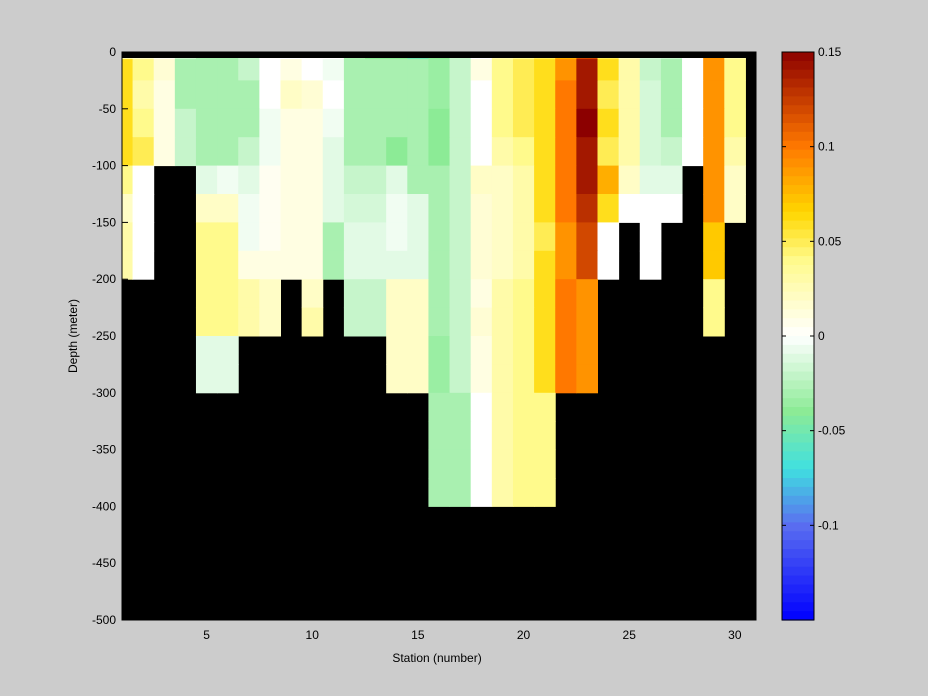 This screenshot has height=696, width=928. Describe the element at coordinates (73, 336) in the screenshot. I see `y-axis-label: Depth (meter)` at that location.